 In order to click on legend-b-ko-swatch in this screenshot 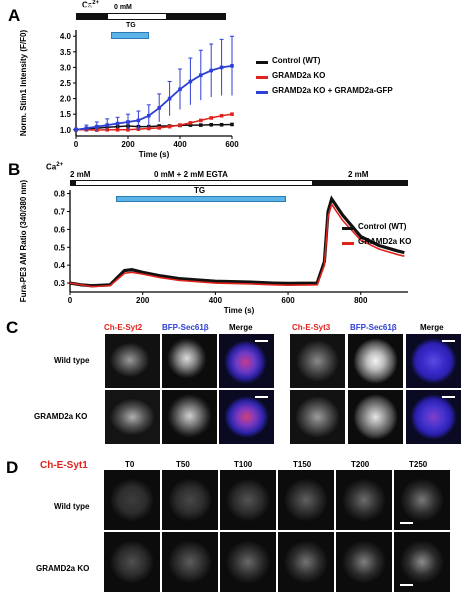, I will do `click(348, 243)`.